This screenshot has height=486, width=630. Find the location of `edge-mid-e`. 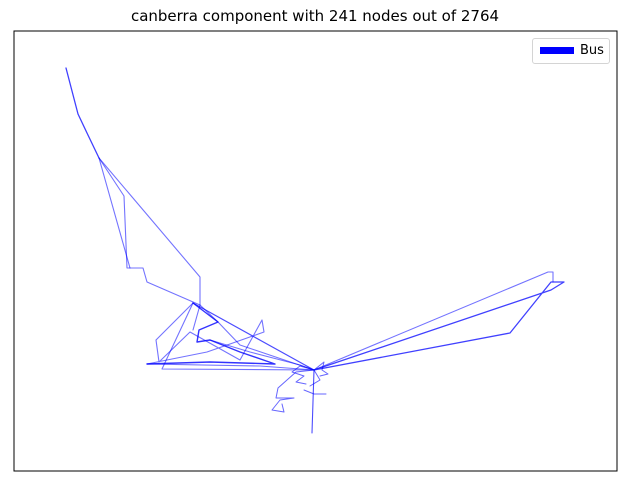

edge-mid-e is located at coordinates (257, 337).